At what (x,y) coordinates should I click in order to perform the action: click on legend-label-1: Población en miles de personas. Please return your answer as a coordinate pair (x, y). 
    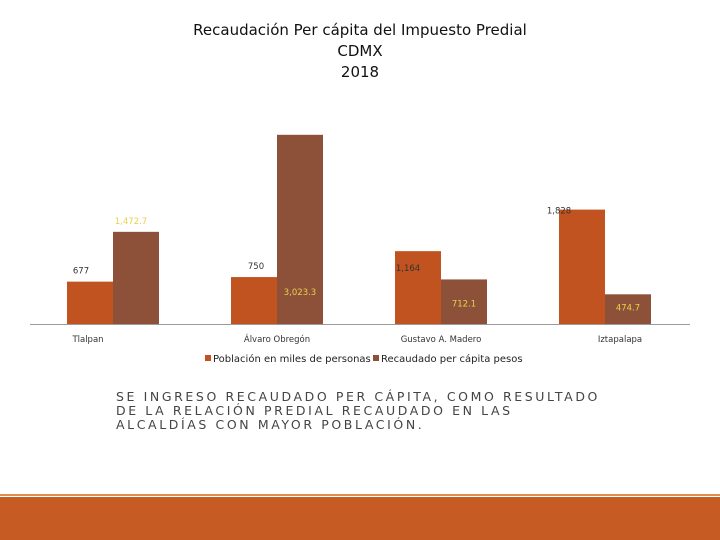
    Looking at the image, I should click on (292, 359).